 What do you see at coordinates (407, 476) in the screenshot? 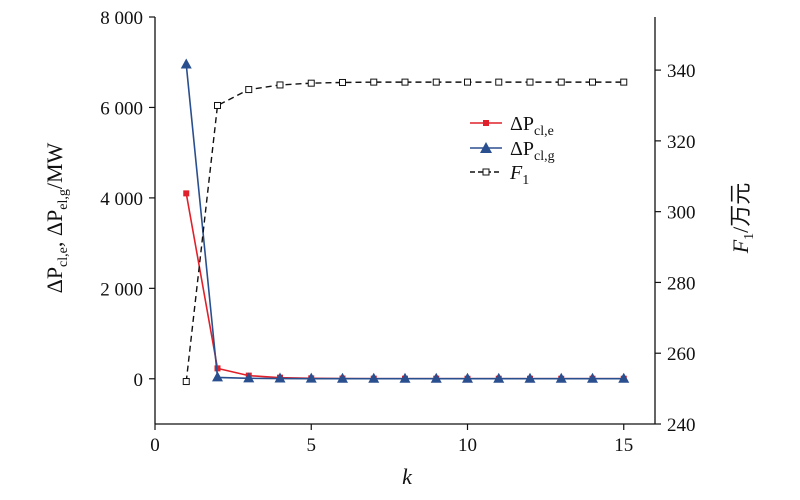
I see `x-axis-title: k` at bounding box center [407, 476].